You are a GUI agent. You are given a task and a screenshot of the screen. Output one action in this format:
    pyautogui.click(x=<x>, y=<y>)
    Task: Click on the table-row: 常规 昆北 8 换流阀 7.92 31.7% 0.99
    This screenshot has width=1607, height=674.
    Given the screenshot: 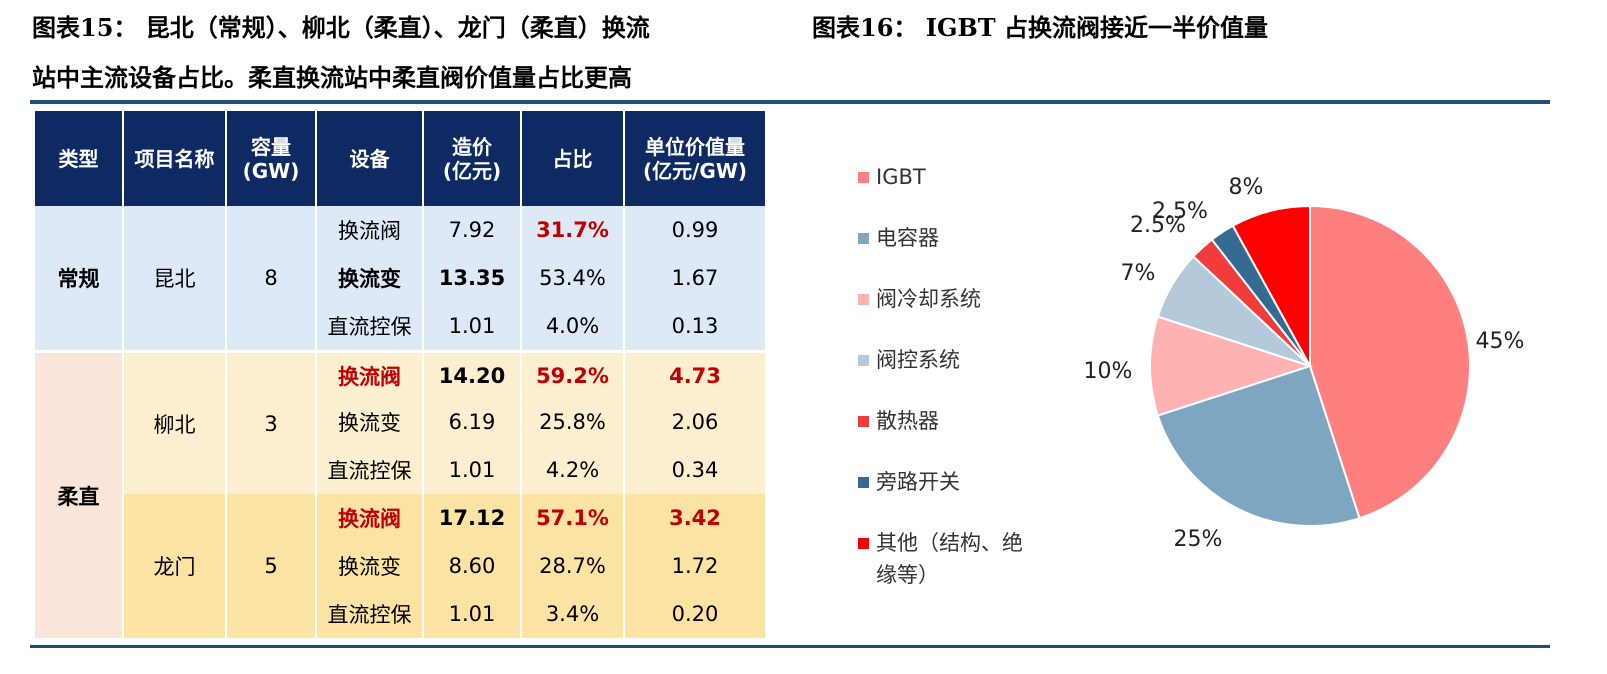 What is the action you would take?
    pyautogui.click(x=400, y=278)
    